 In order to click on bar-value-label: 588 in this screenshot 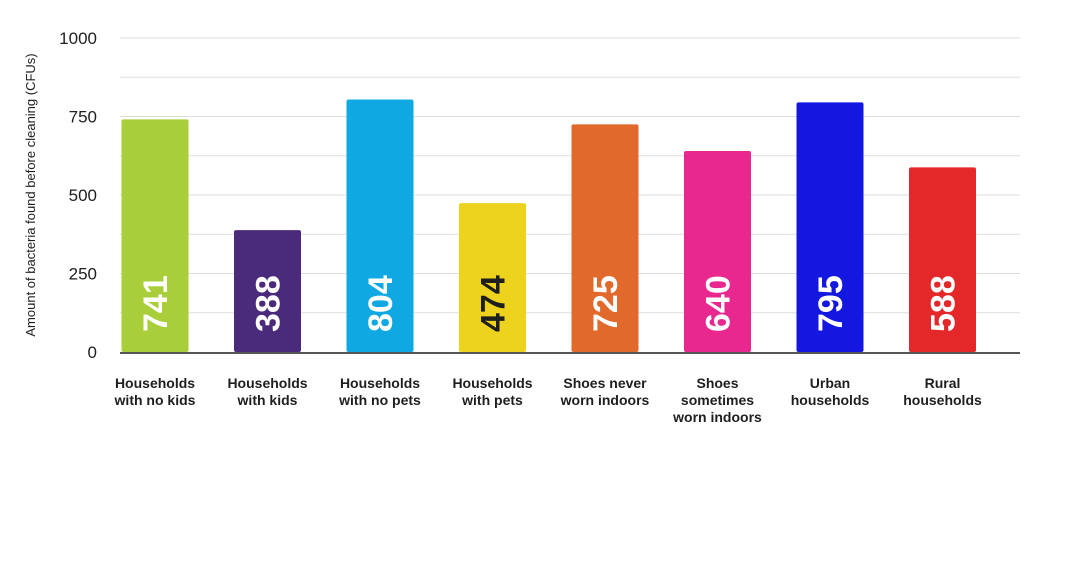, I will do `click(944, 303)`.